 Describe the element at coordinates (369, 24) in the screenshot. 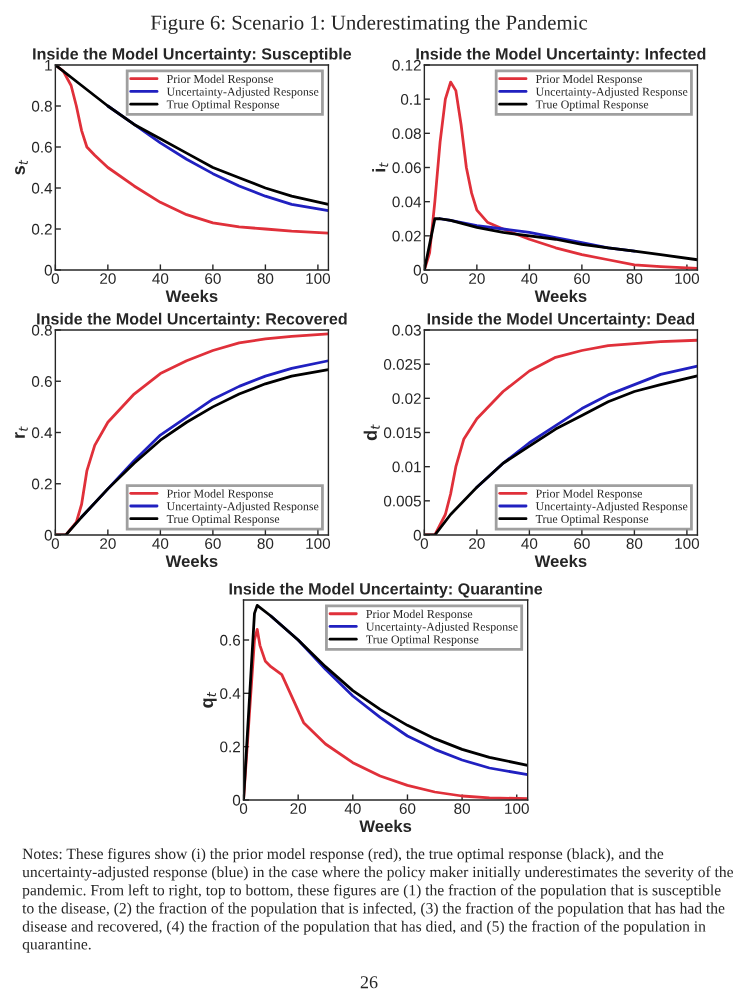

I see `caption: Figure 6: Scenario 1: Underestimating the Pandemic` at that location.